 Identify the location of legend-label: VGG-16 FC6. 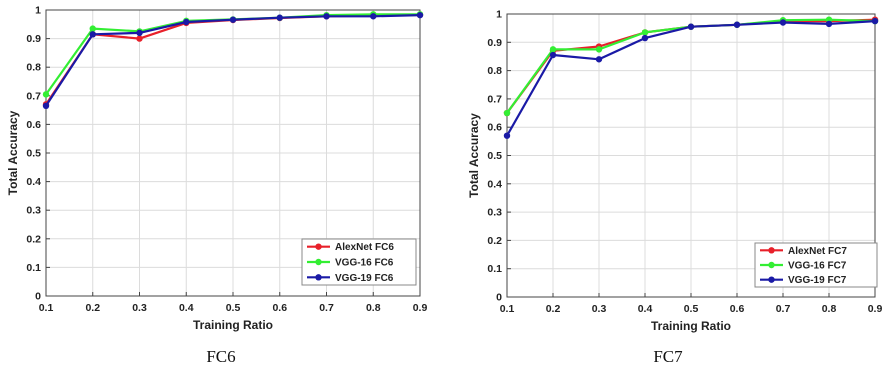
(364, 263).